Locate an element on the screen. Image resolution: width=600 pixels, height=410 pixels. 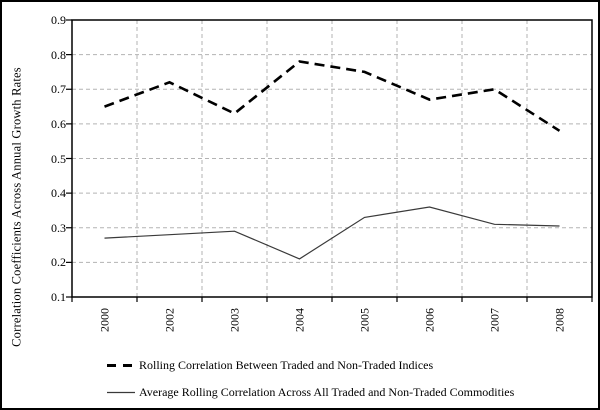
series-line-solid is located at coordinates (332, 233).